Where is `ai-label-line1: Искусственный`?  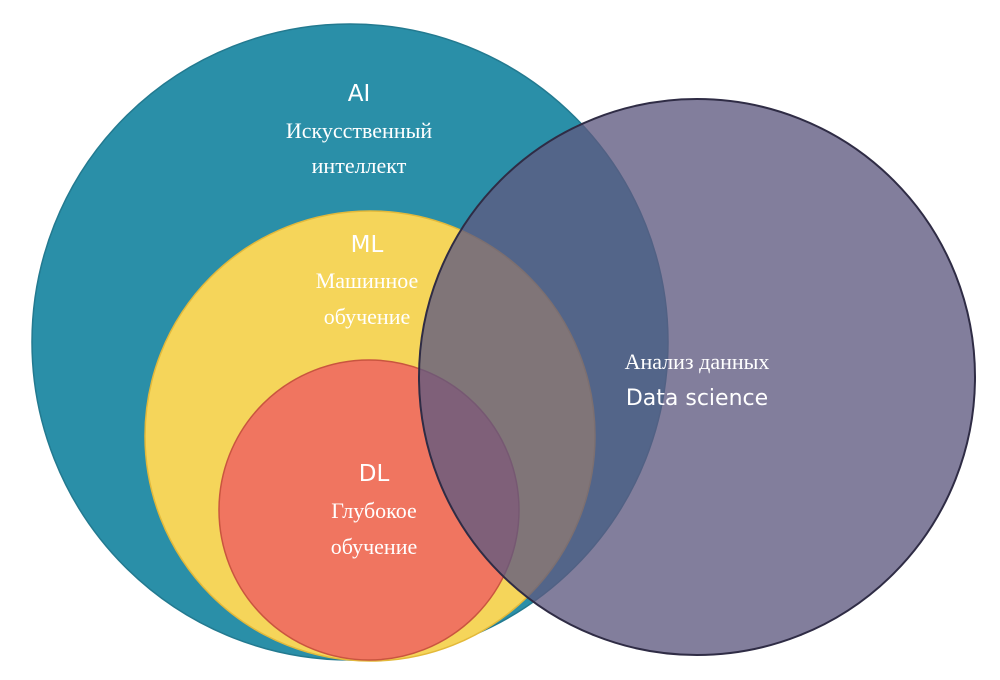
ai-label-line1: Искусственный is located at coordinates (359, 130).